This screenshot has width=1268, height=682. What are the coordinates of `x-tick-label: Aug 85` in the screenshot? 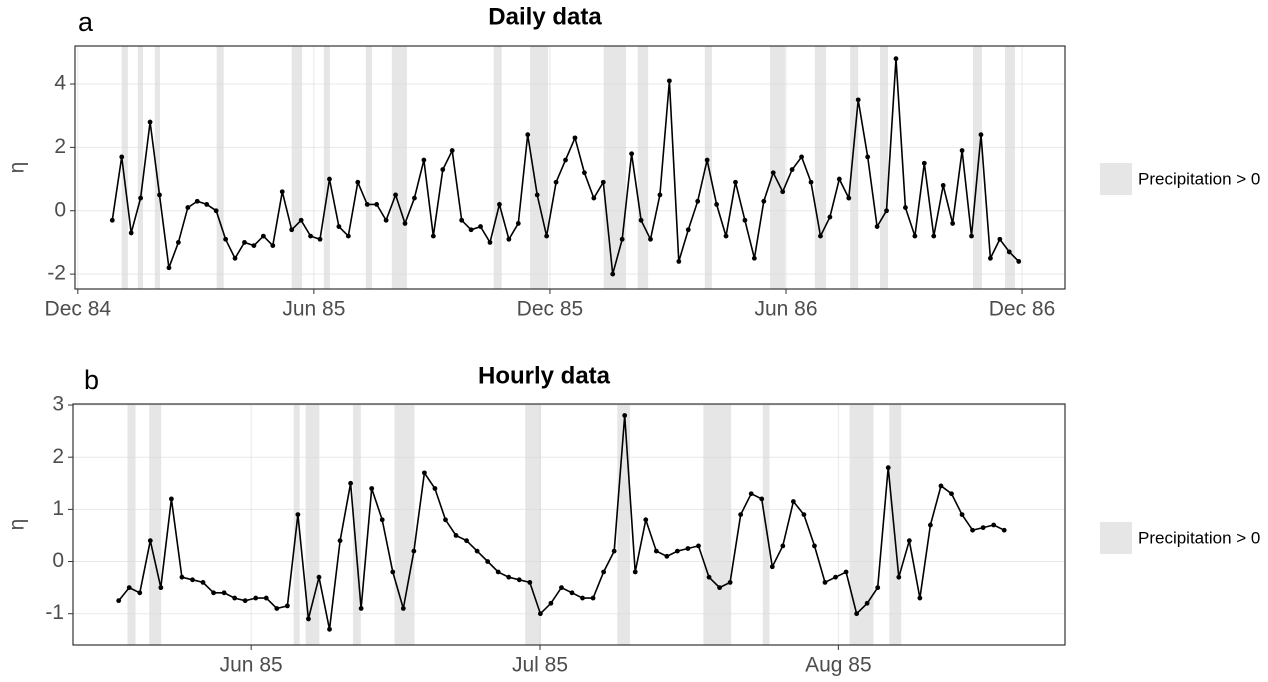 It's located at (838, 665).